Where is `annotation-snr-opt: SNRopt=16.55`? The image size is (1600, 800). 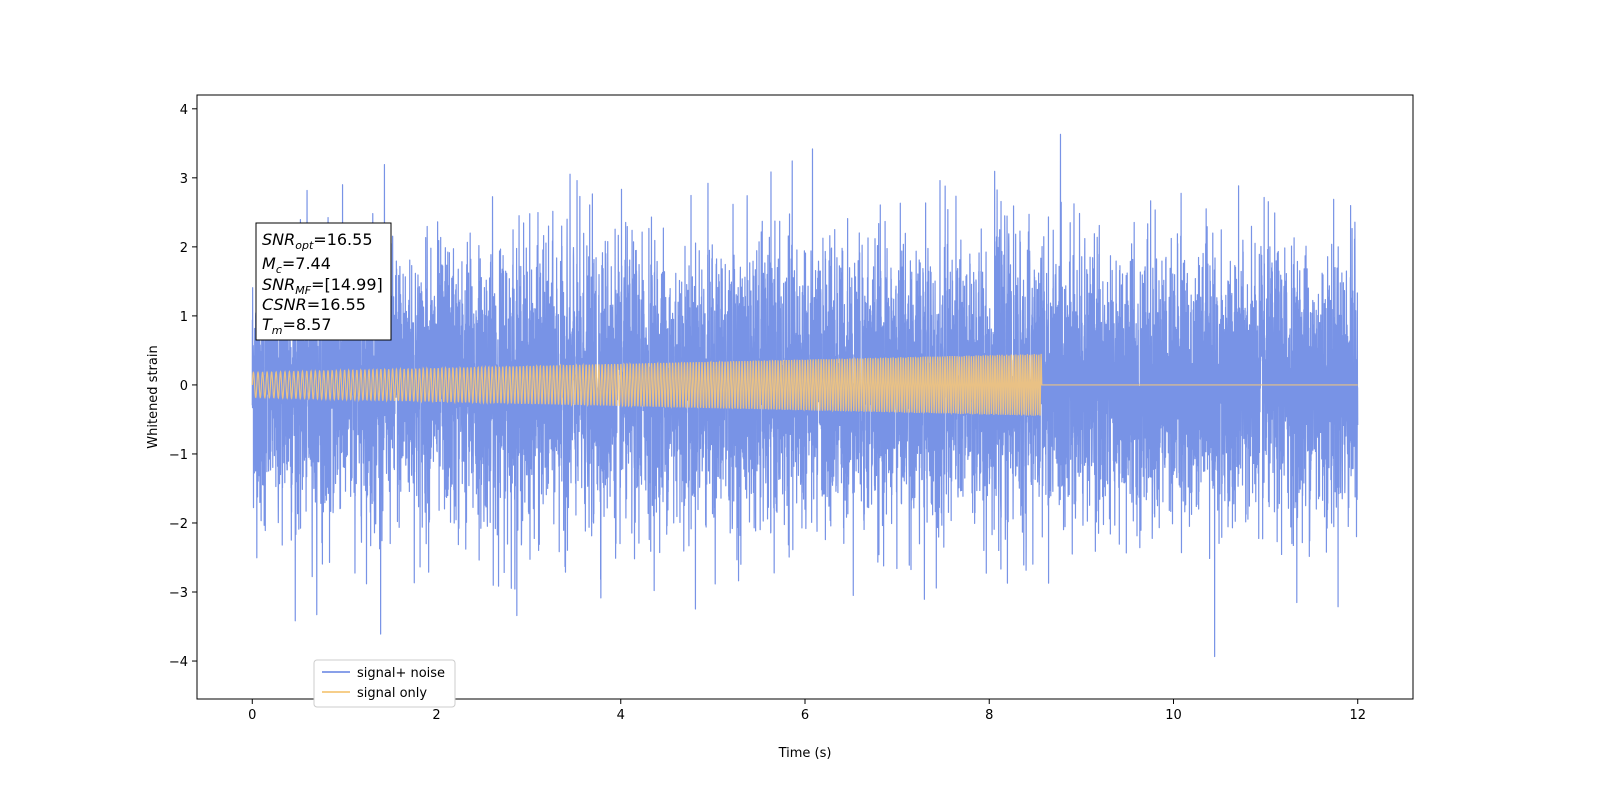
annotation-snr-opt: SNRopt=16.55 is located at coordinates (317, 241).